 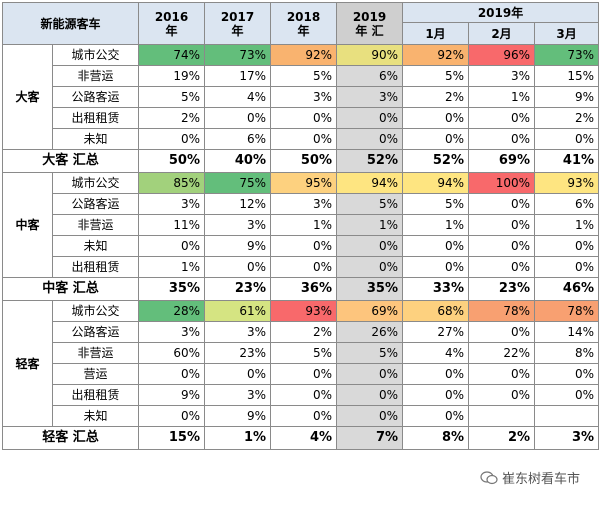 I want to click on value-cell: 27%, so click(x=436, y=332).